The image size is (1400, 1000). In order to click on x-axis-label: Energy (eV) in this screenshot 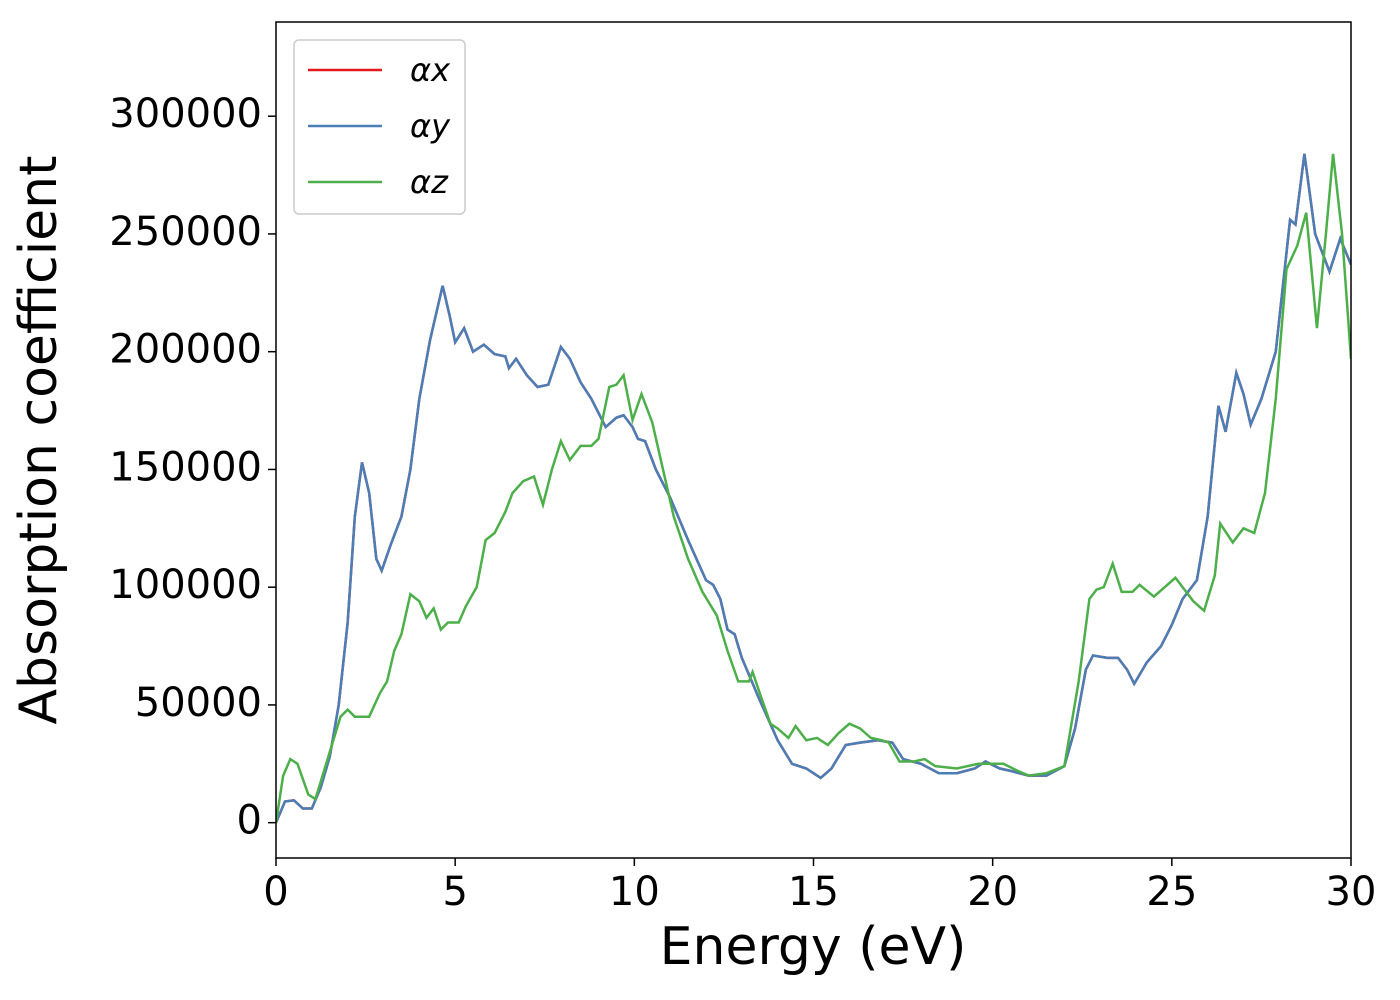, I will do `click(813, 947)`.